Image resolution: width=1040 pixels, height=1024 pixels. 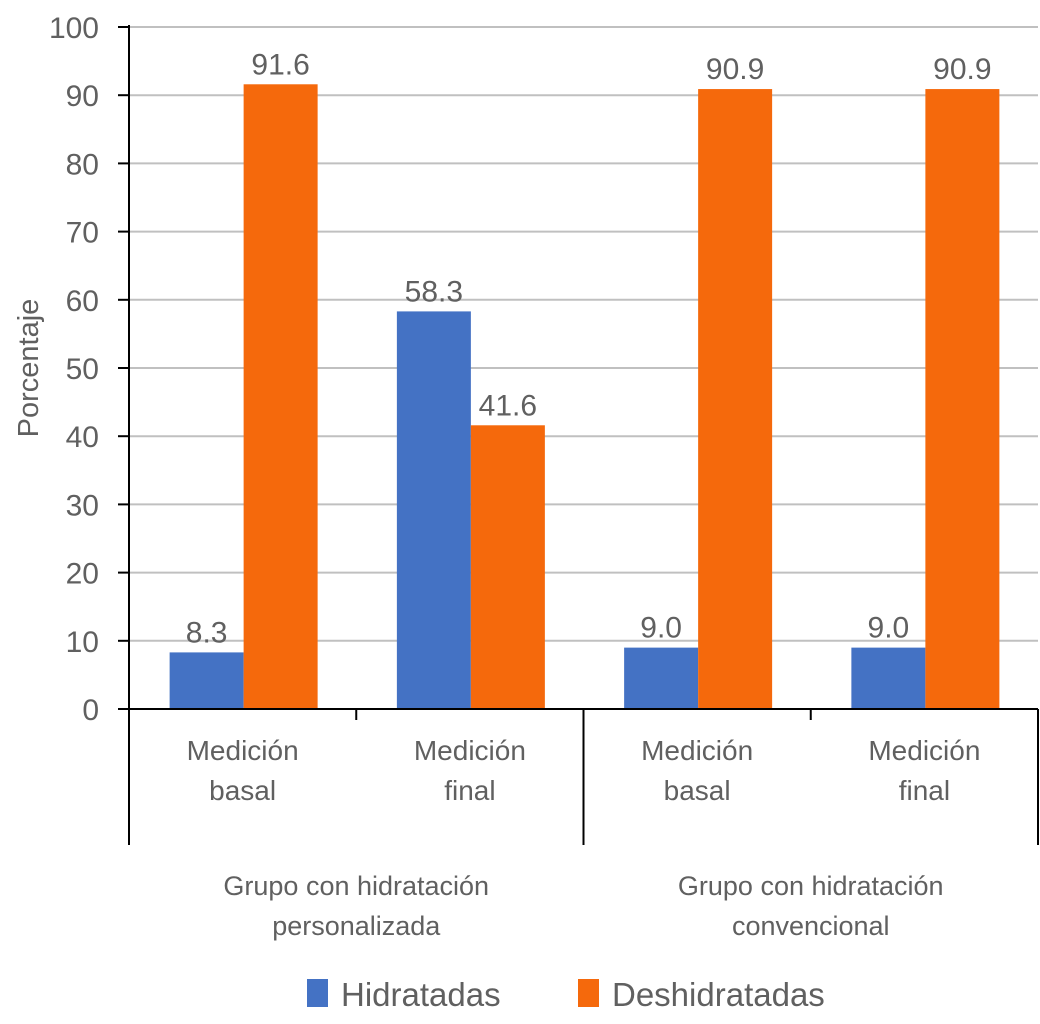 I want to click on y-tick-label: 70, so click(x=82, y=233).